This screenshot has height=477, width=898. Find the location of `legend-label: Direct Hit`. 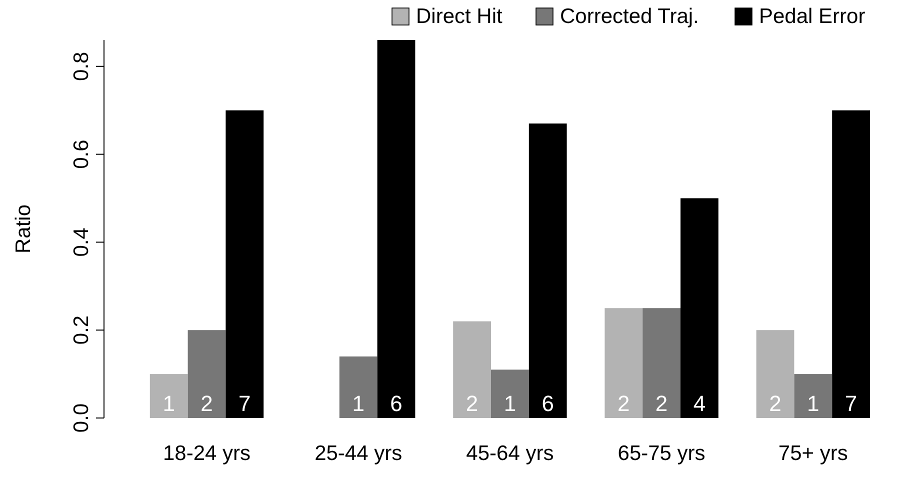

legend-label: Direct Hit is located at coordinates (459, 16).